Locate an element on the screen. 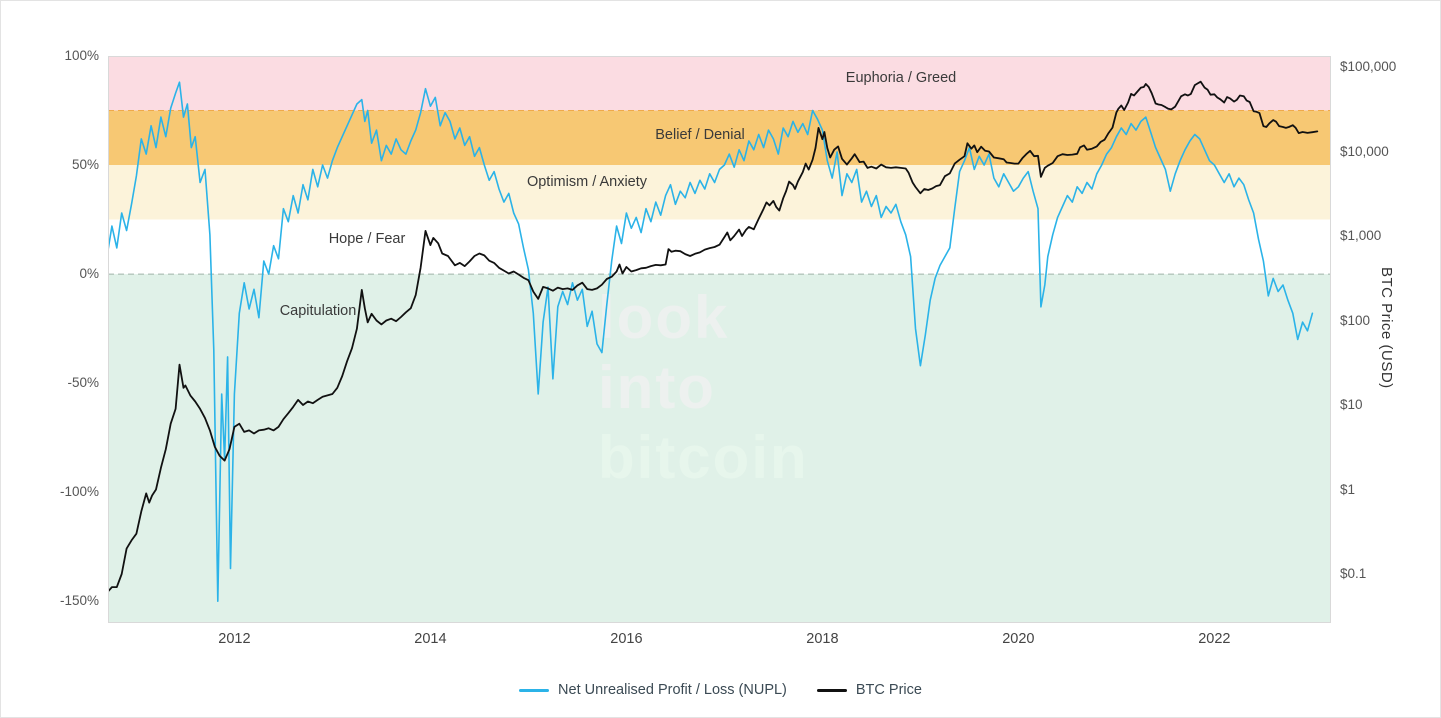  nupl-axis-tick-0: 0% is located at coordinates (89, 274).